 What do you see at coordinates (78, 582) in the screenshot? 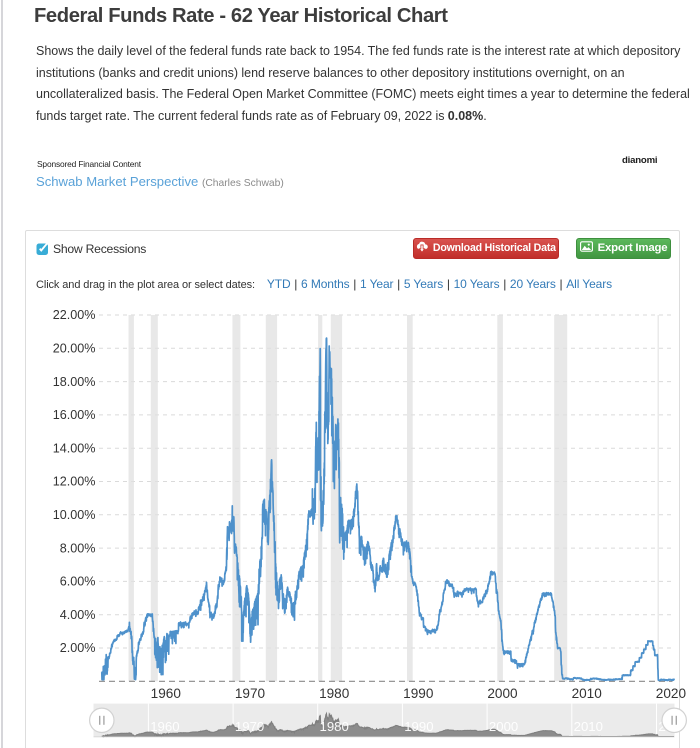
I see `svg-text: 6.00%` at bounding box center [78, 582].